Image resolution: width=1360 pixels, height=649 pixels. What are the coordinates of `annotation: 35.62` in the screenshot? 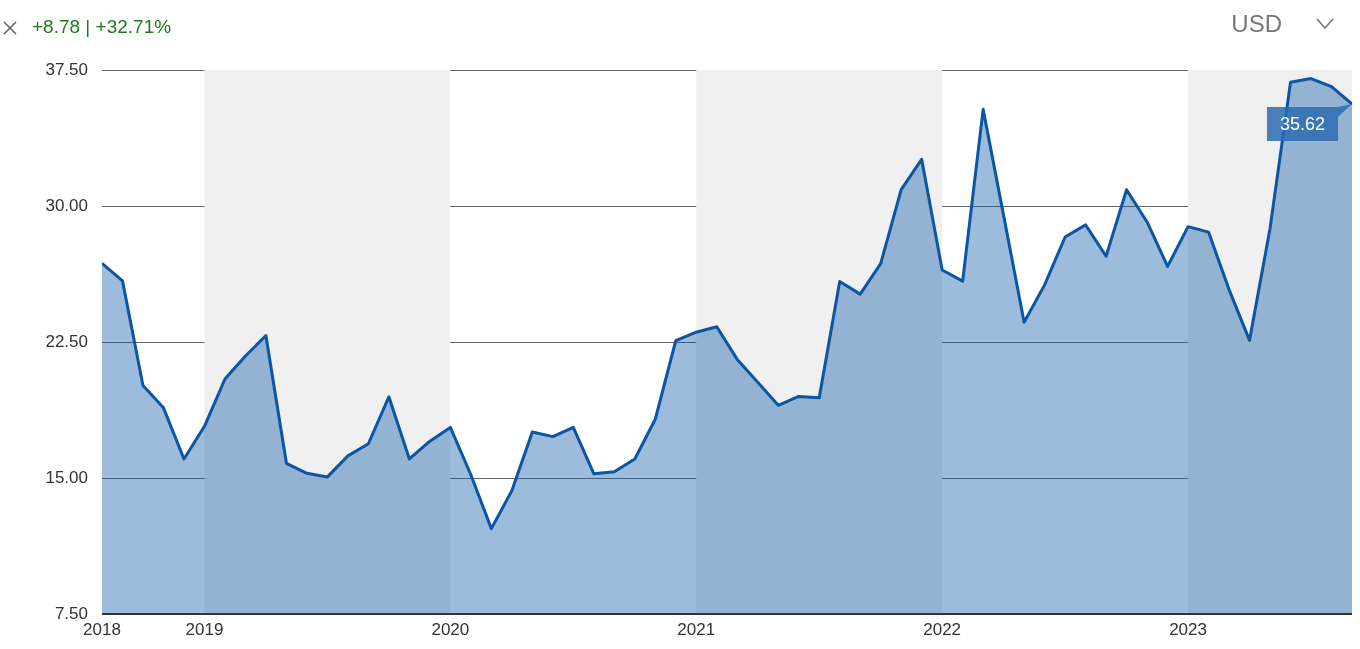 It's located at (1302, 124).